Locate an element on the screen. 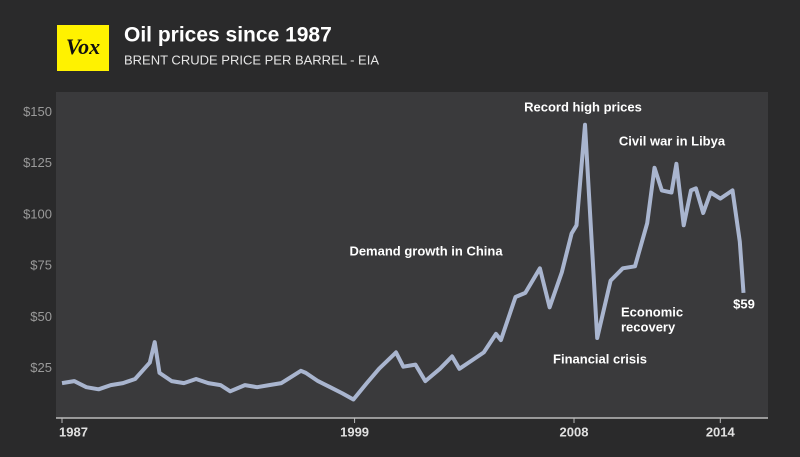  annotation: Financial crisis is located at coordinates (600, 358).